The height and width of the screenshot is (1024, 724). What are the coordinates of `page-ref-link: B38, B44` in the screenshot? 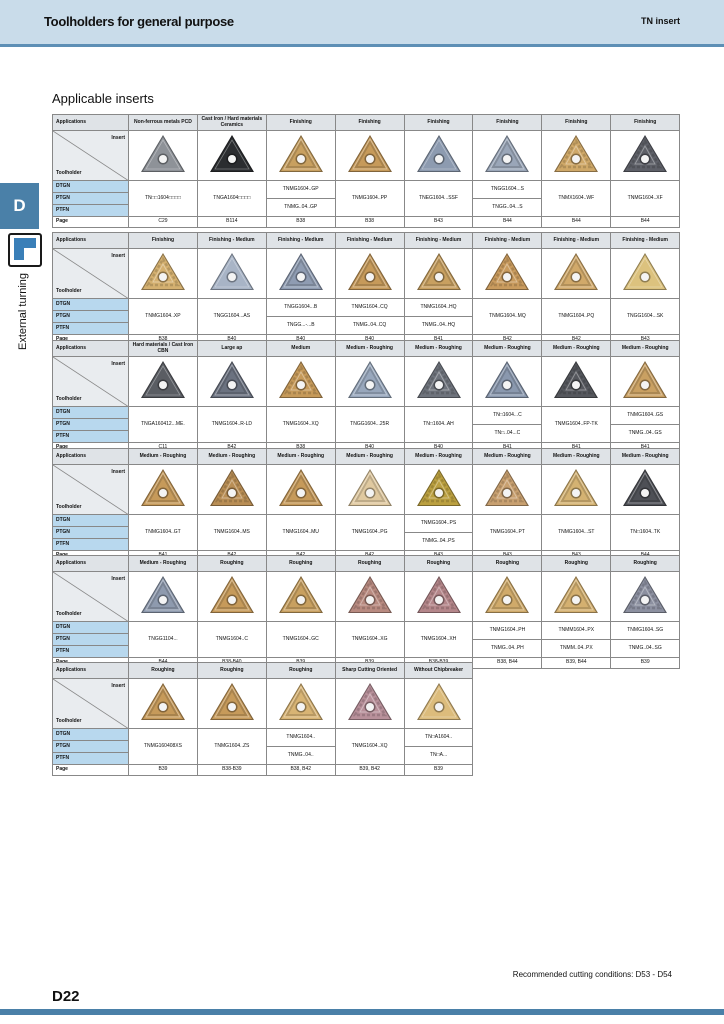 It's located at (507, 663).